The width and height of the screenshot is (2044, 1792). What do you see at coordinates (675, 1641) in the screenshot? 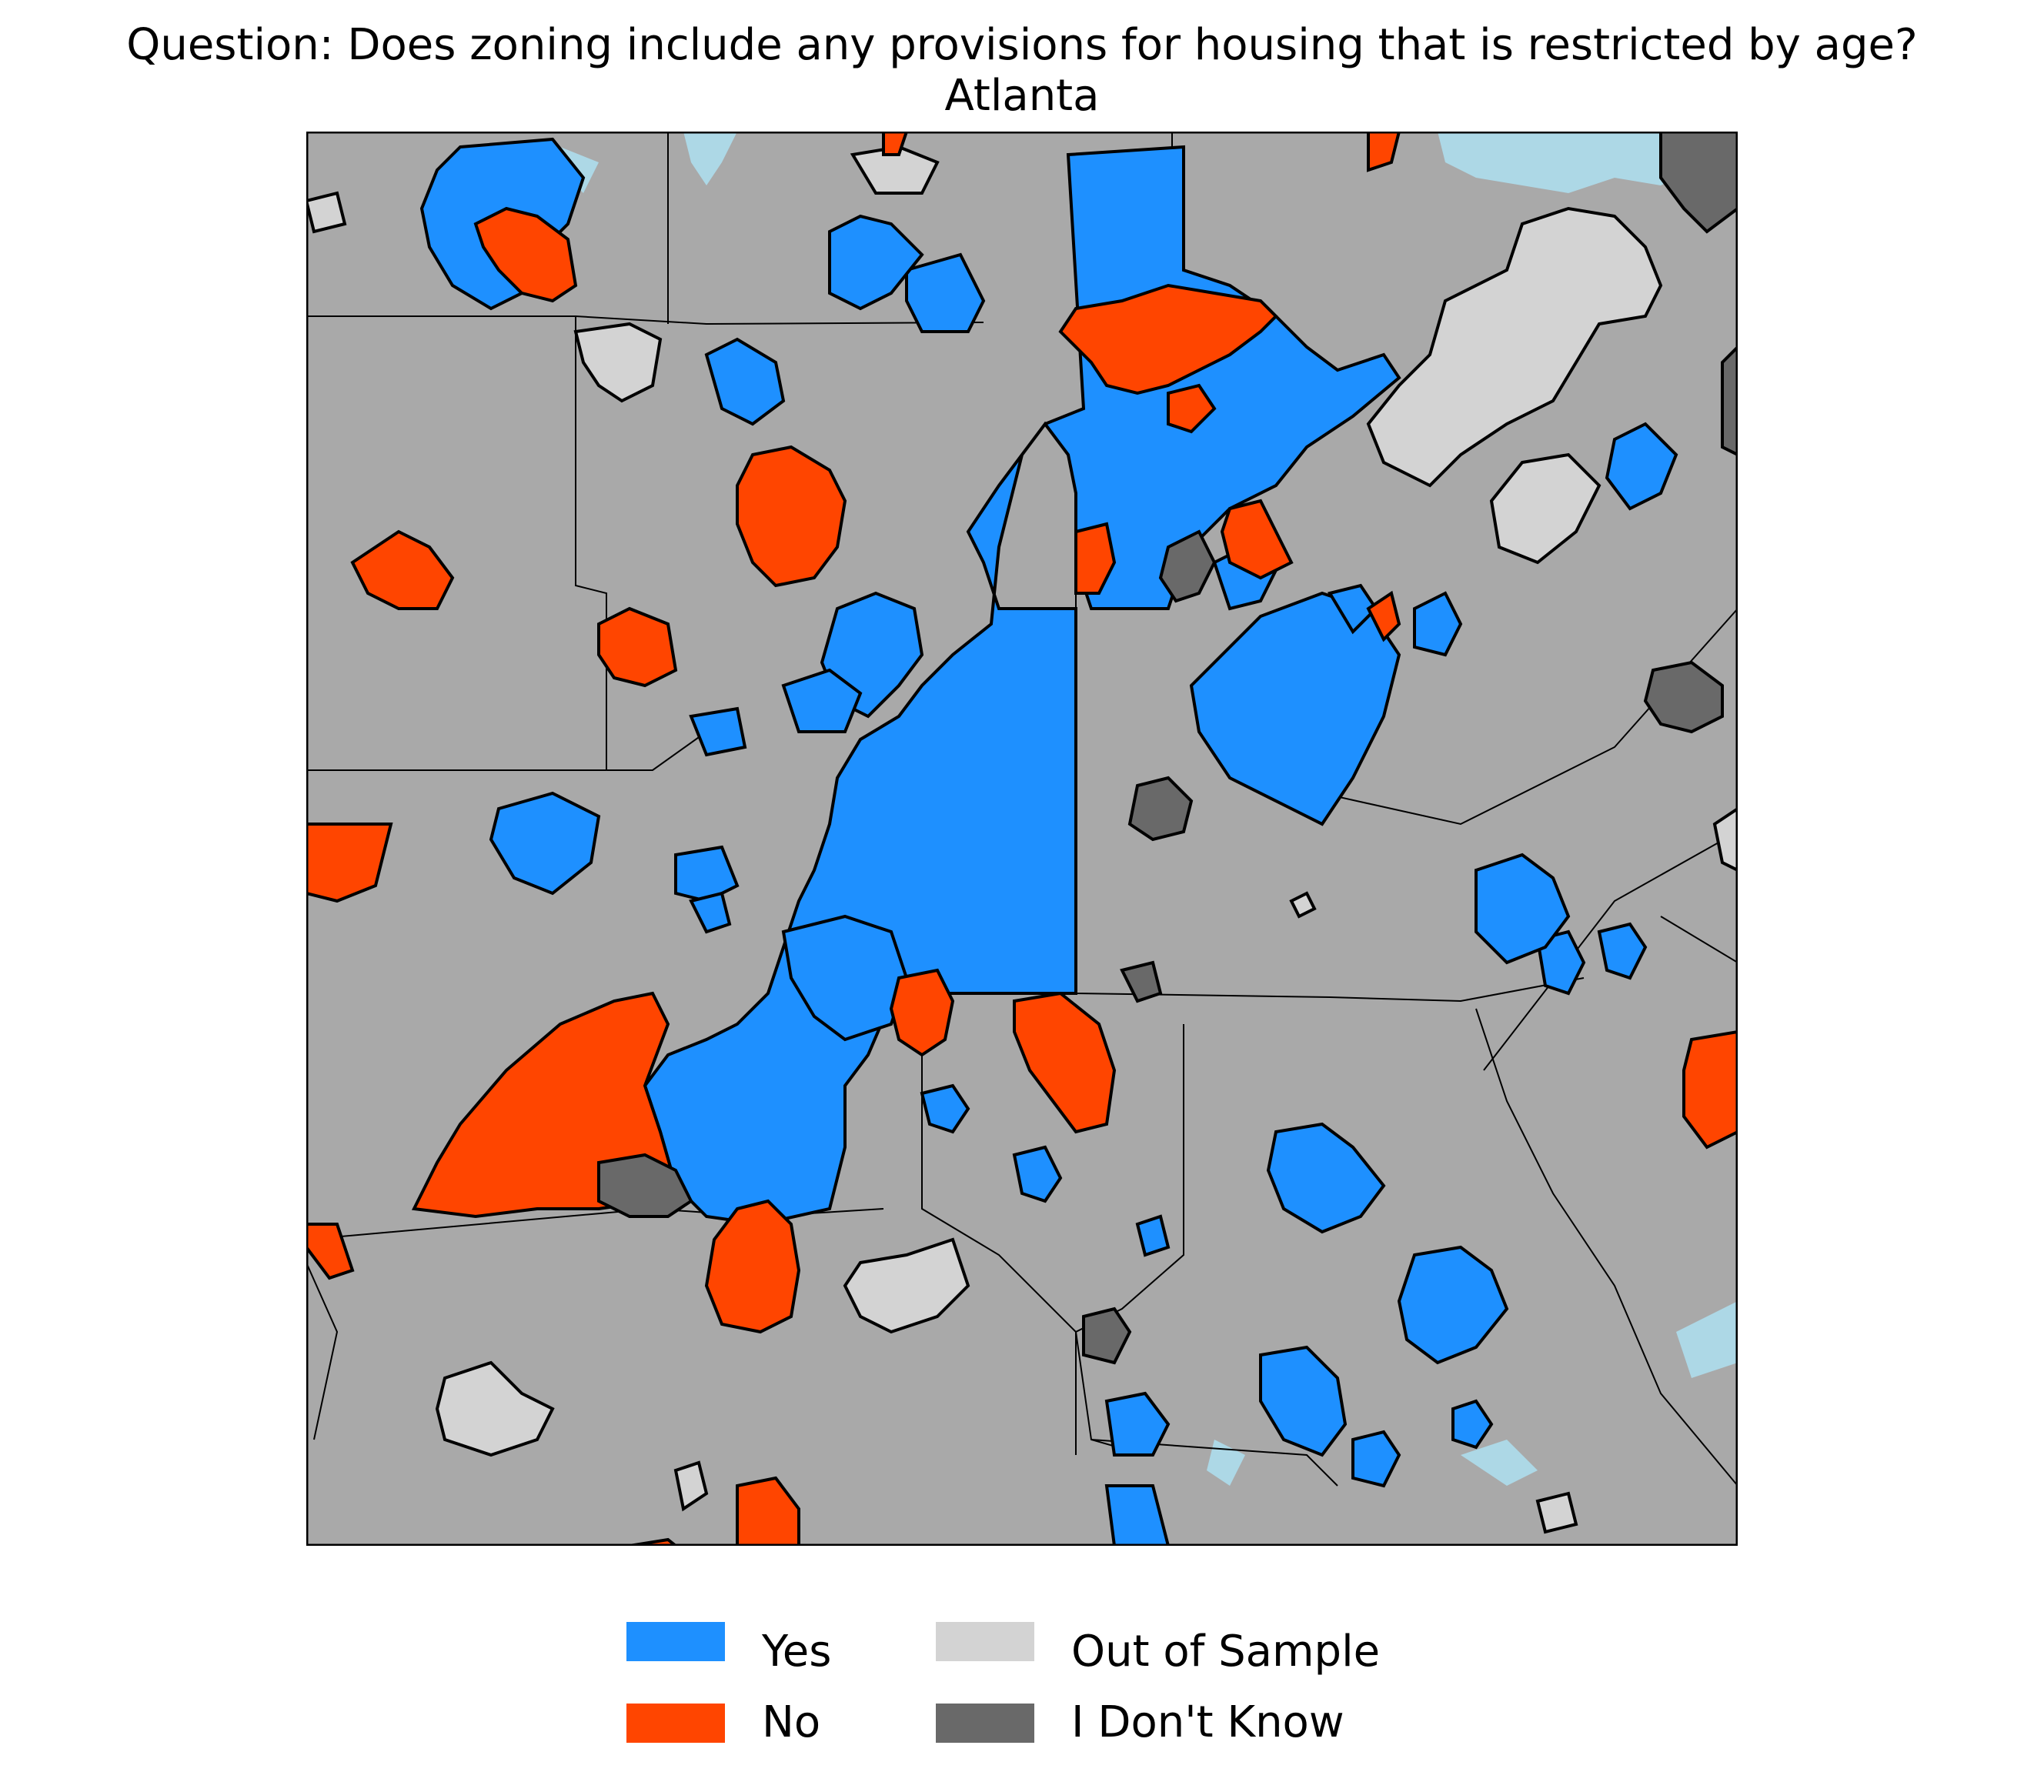
I see `legend-swatch-yes` at bounding box center [675, 1641].